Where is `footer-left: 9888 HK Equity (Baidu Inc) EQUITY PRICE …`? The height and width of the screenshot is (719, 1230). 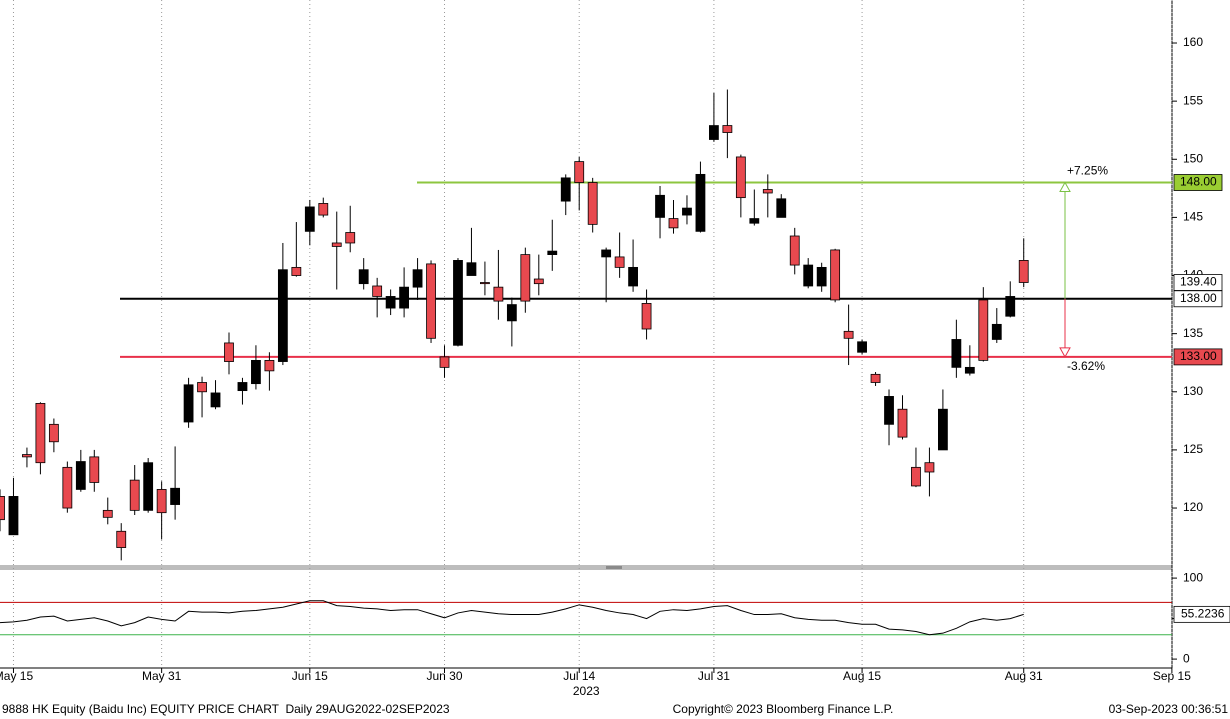
footer-left: 9888 HK Equity (Baidu Inc) EQUITY PRICE … is located at coordinates (226, 709).